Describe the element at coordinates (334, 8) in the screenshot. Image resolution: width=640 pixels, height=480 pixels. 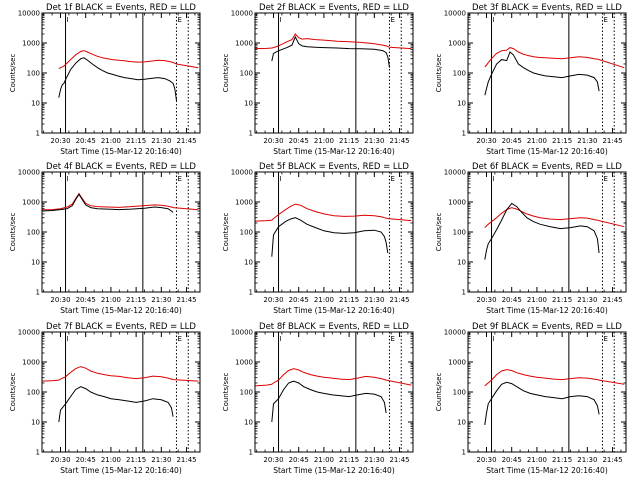
I see `panel-title: Det 2f BLACK = Events, RED = LLD` at that location.